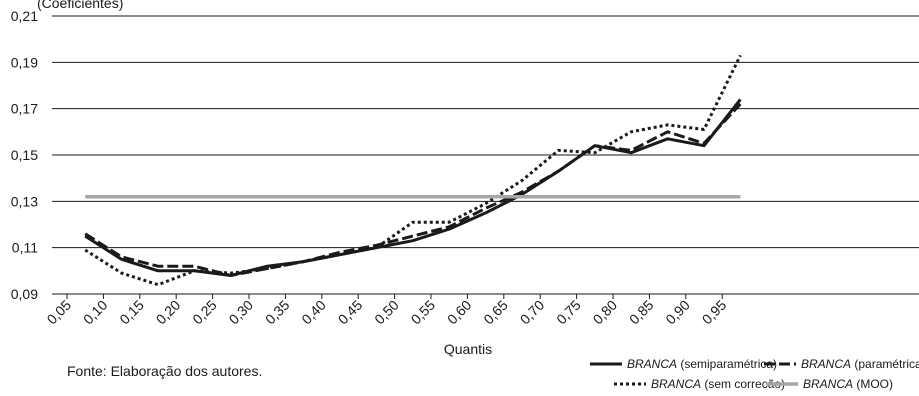 This screenshot has width=919, height=396. What do you see at coordinates (350, 312) in the screenshot?
I see `x-tick-label: 0,45` at bounding box center [350, 312].